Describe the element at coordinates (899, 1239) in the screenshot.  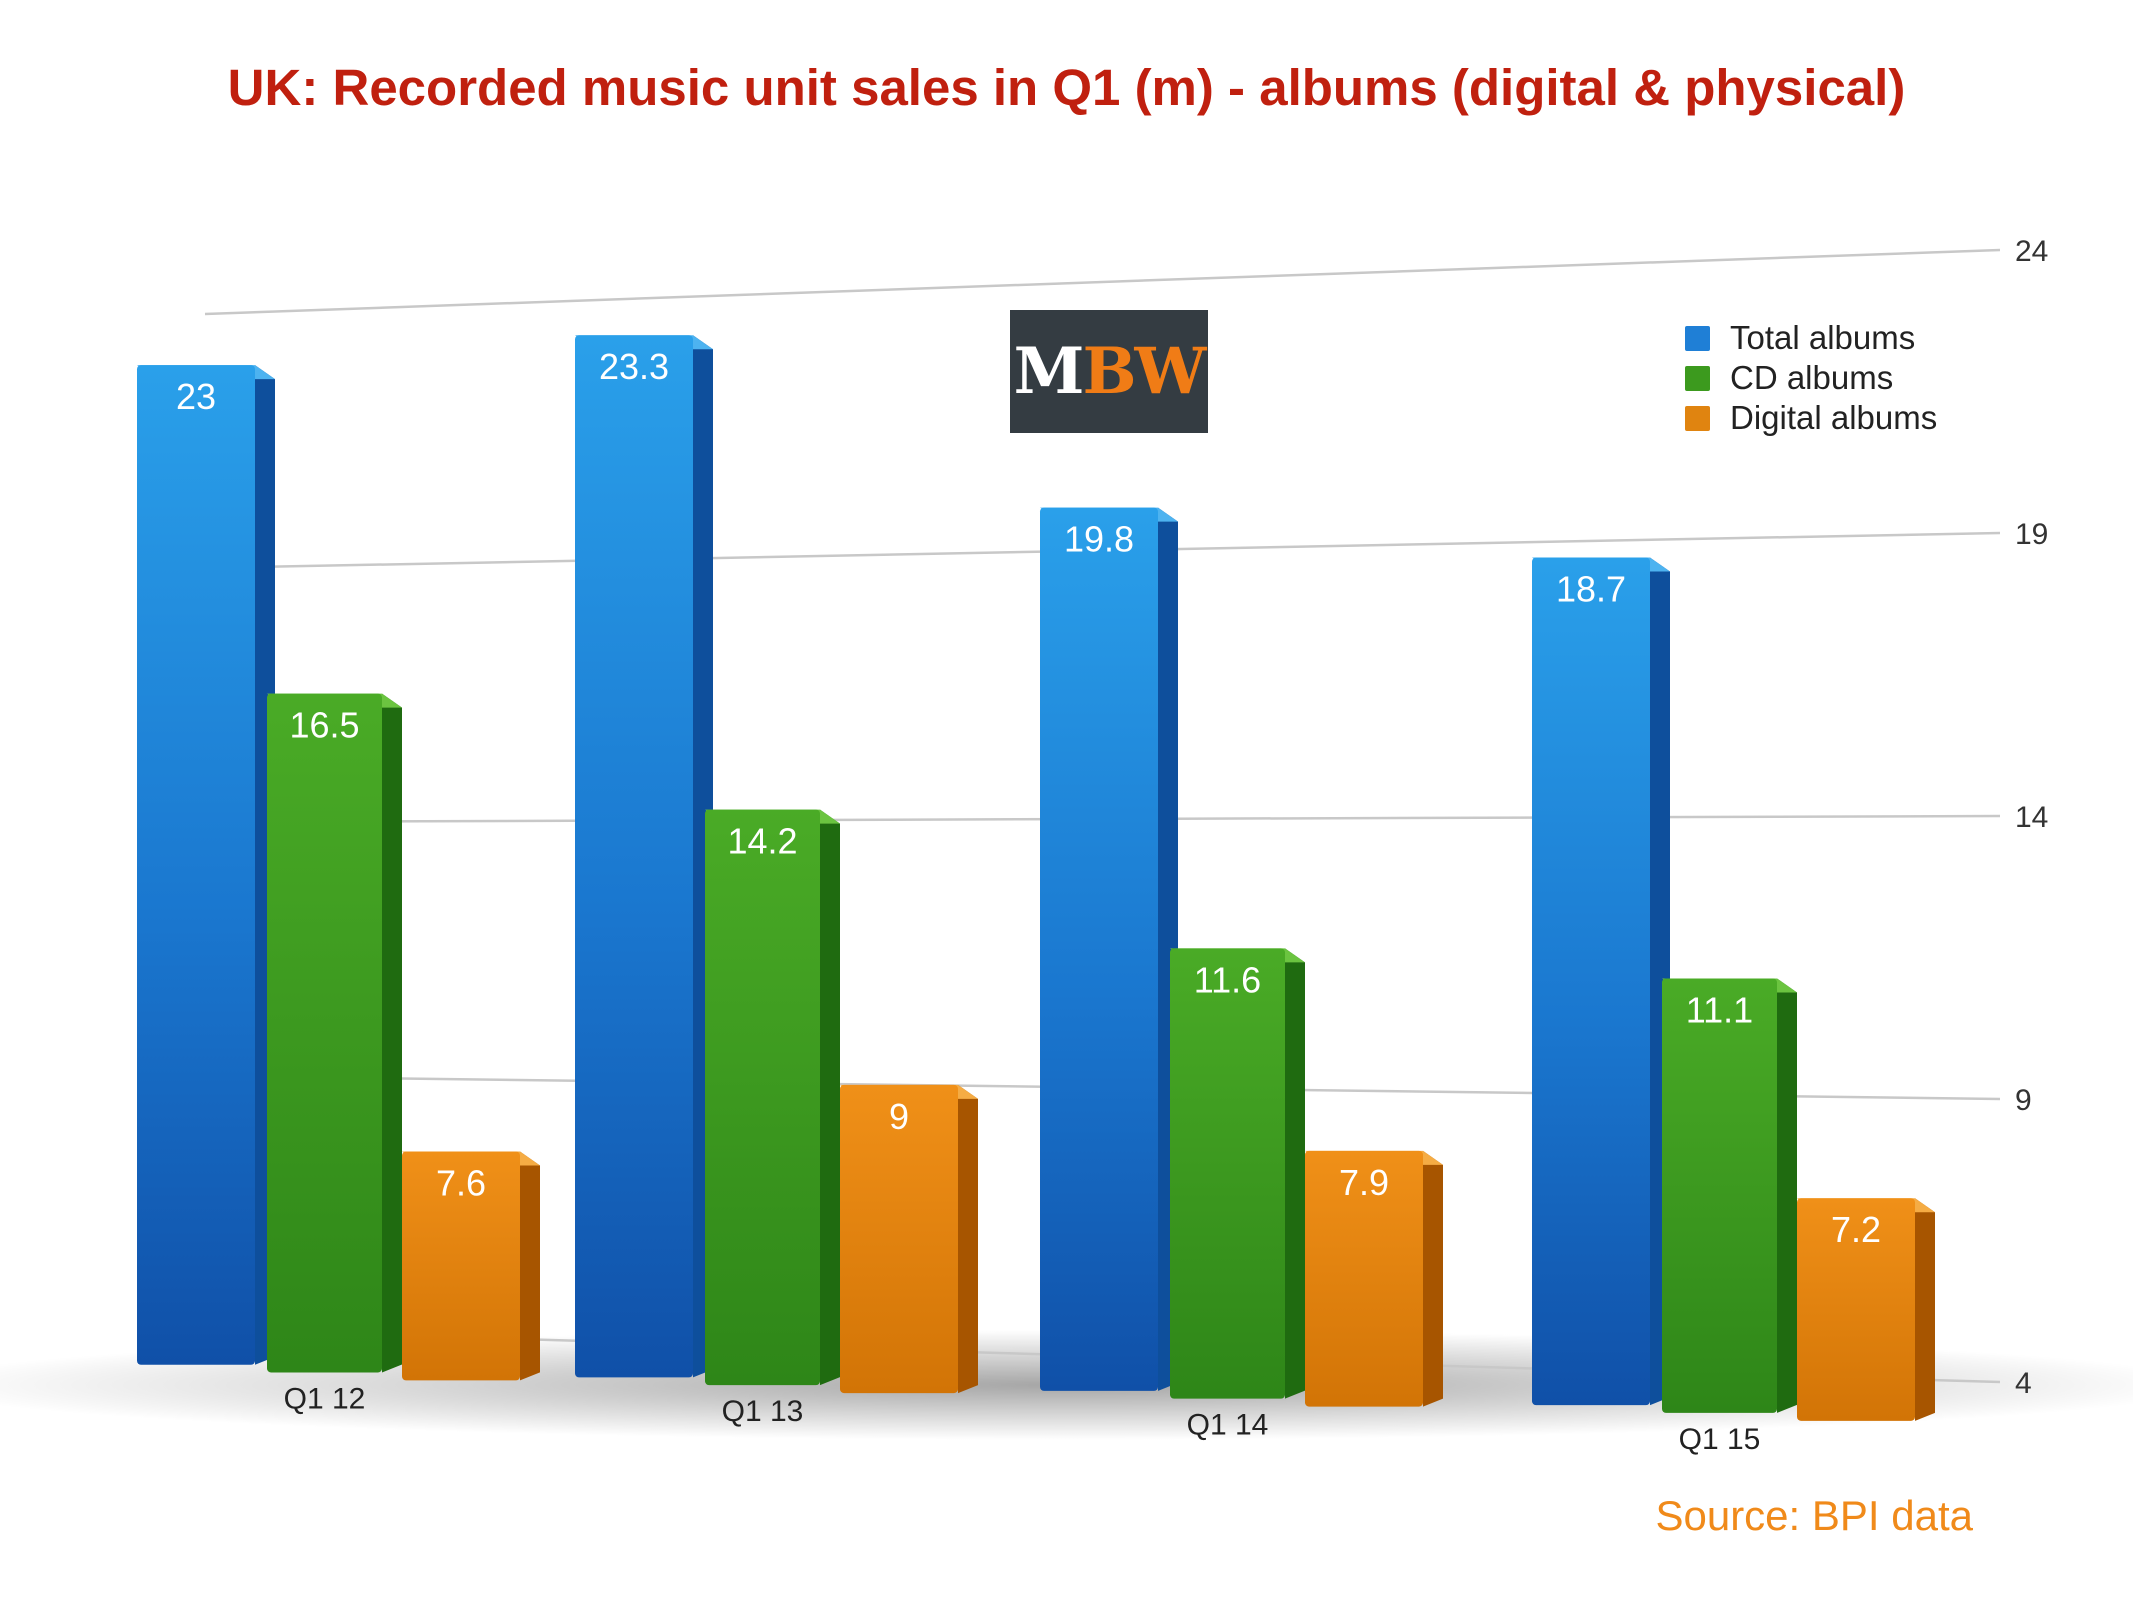
I see `bar-digital-1-front` at that location.